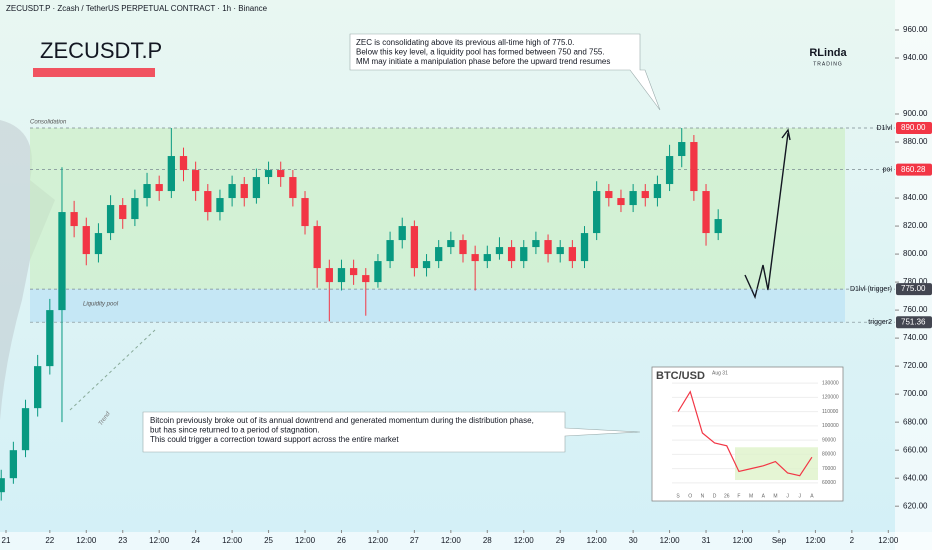 Image resolution: width=932 pixels, height=550 pixels. I want to click on y-tick-label: 660.00, so click(915, 449).